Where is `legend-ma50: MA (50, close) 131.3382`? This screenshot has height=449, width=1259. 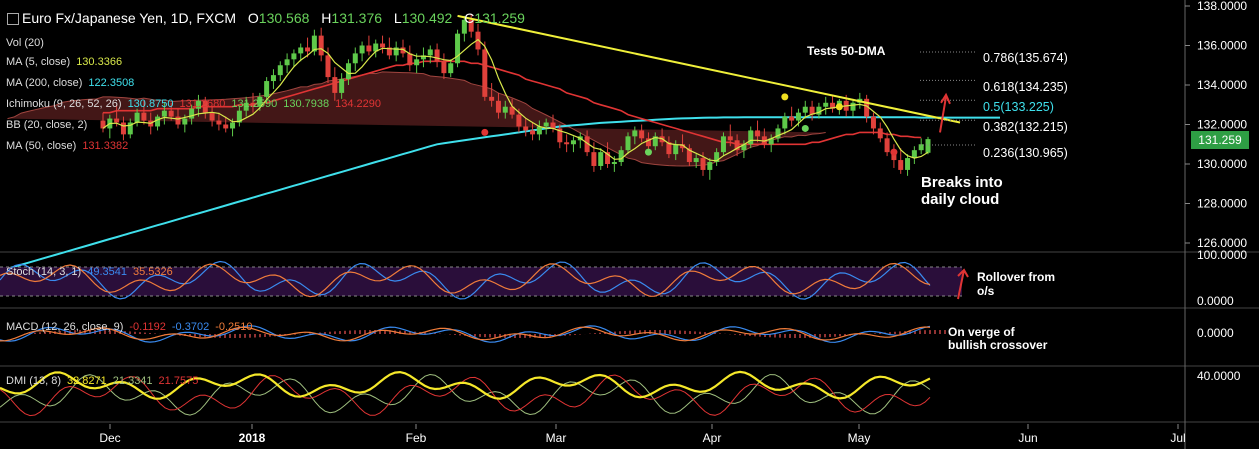
legend-ma50: MA (50, close) 131.3382 is located at coordinates (67, 146).